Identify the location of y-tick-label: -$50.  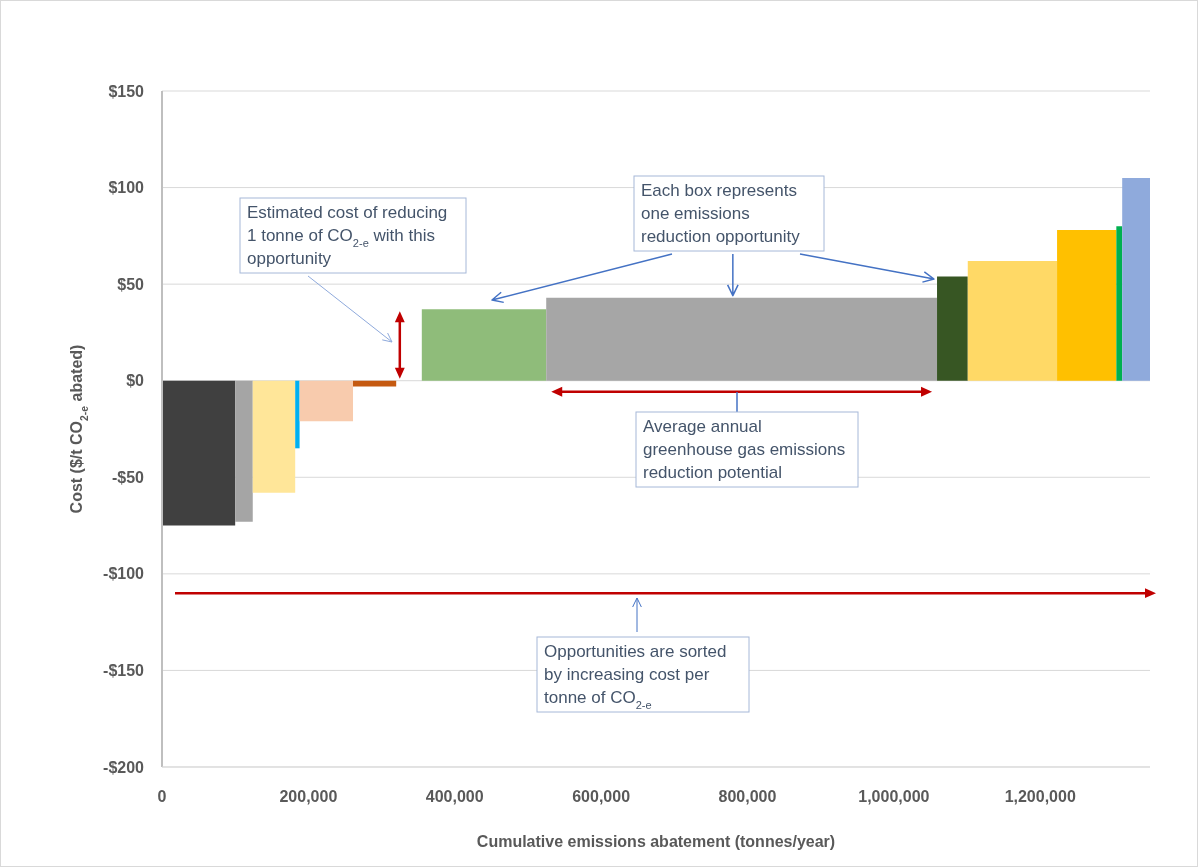
(128, 477).